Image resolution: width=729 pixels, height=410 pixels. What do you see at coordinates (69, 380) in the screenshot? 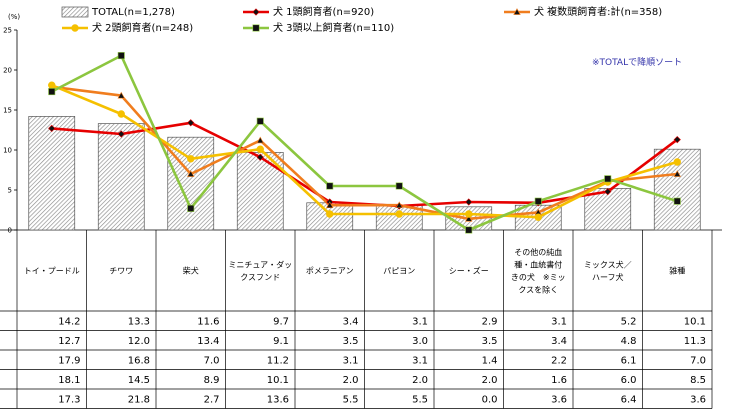
I see `table-value: 18.1` at bounding box center [69, 380].